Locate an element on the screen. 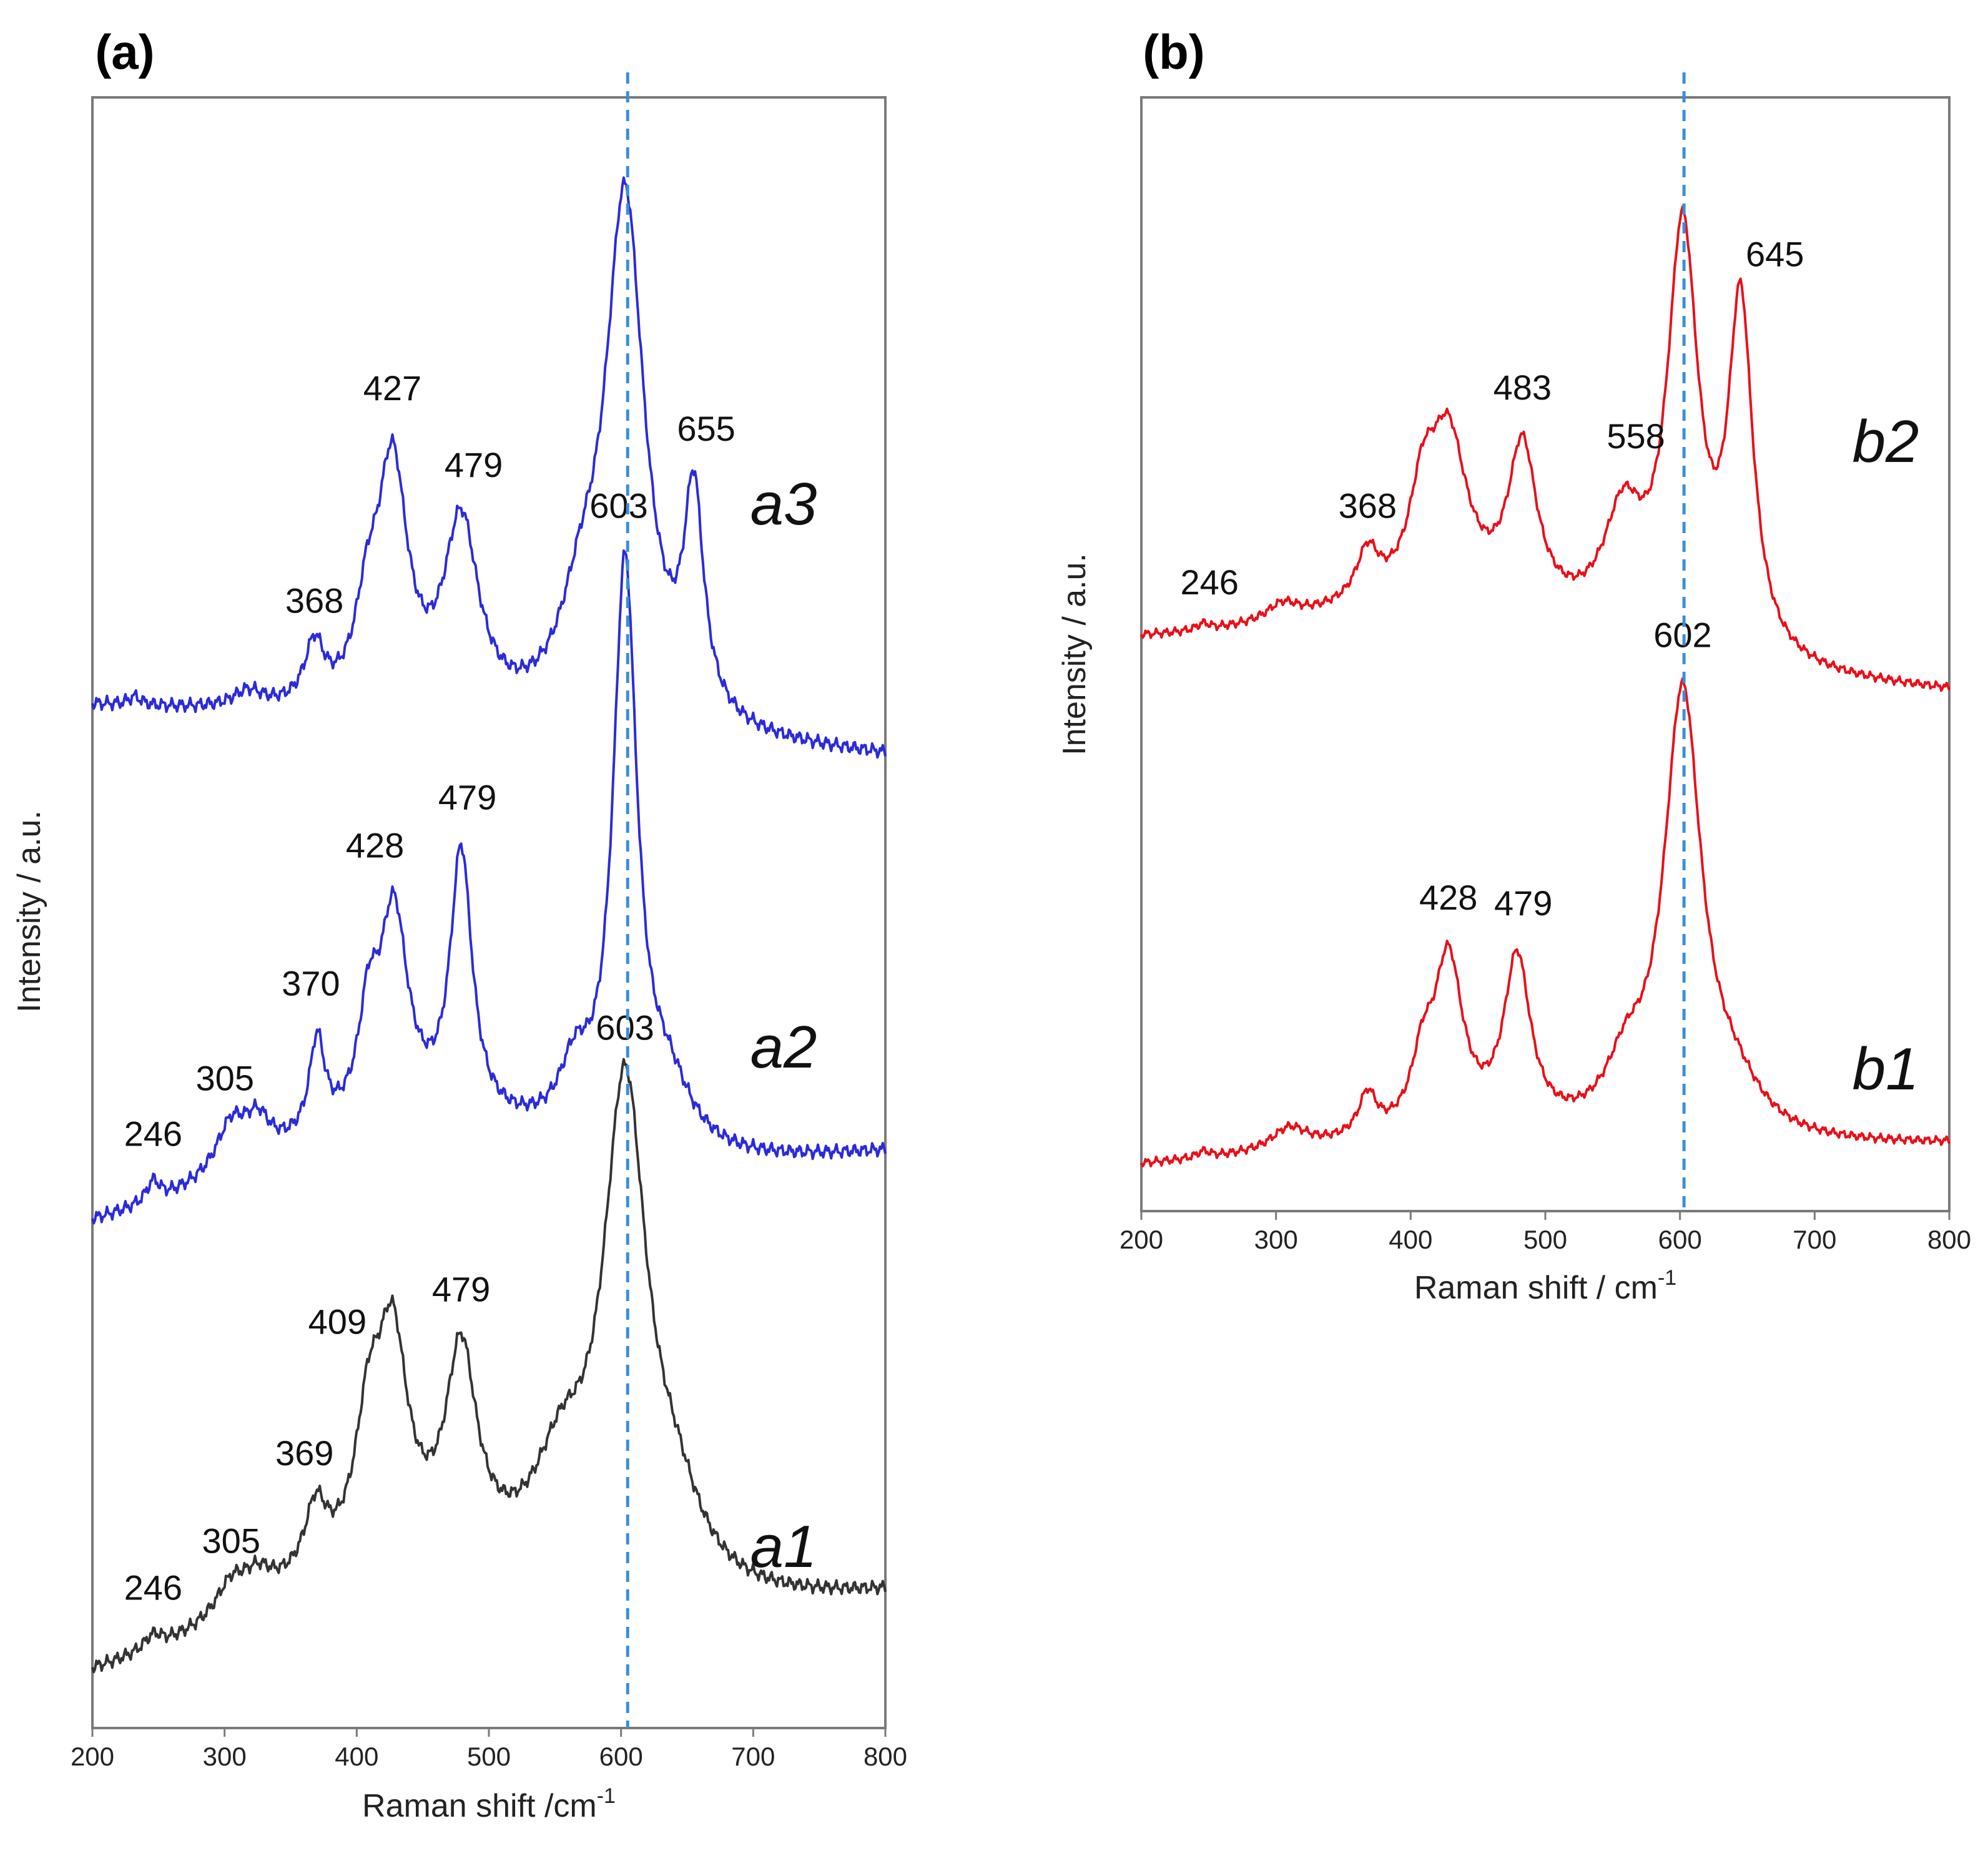 This screenshot has height=1861, width=1988. x-axis-title: Raman shift /cm-1 is located at coordinates (489, 1804).